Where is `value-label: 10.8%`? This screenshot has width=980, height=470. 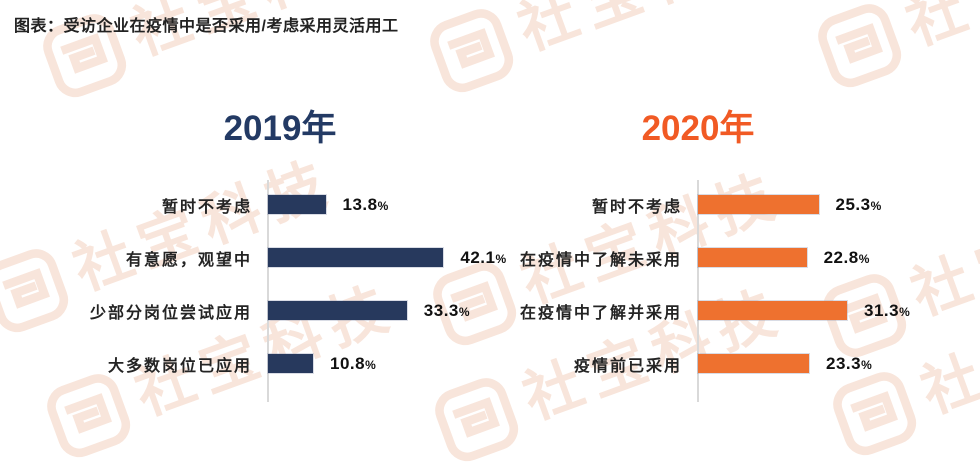 value-label: 10.8% is located at coordinates (353, 363).